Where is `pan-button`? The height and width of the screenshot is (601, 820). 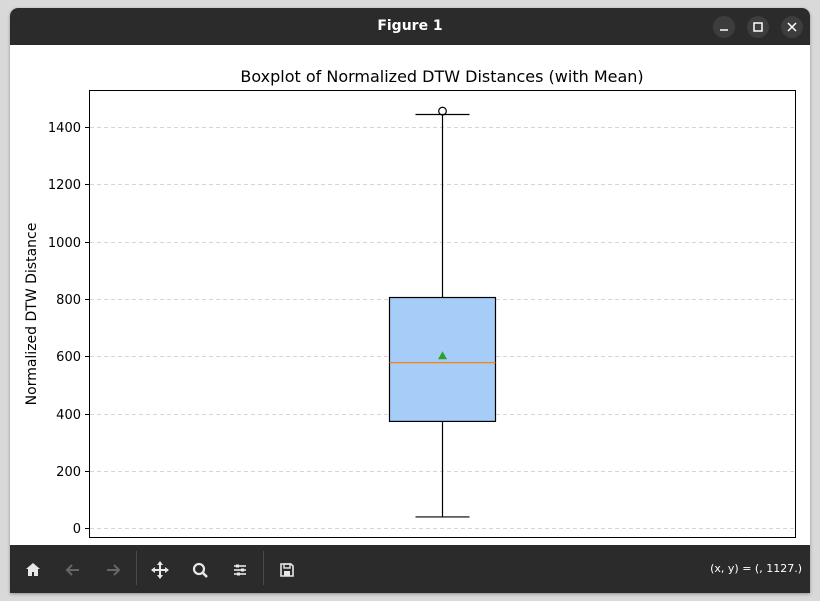 pan-button is located at coordinates (160, 570).